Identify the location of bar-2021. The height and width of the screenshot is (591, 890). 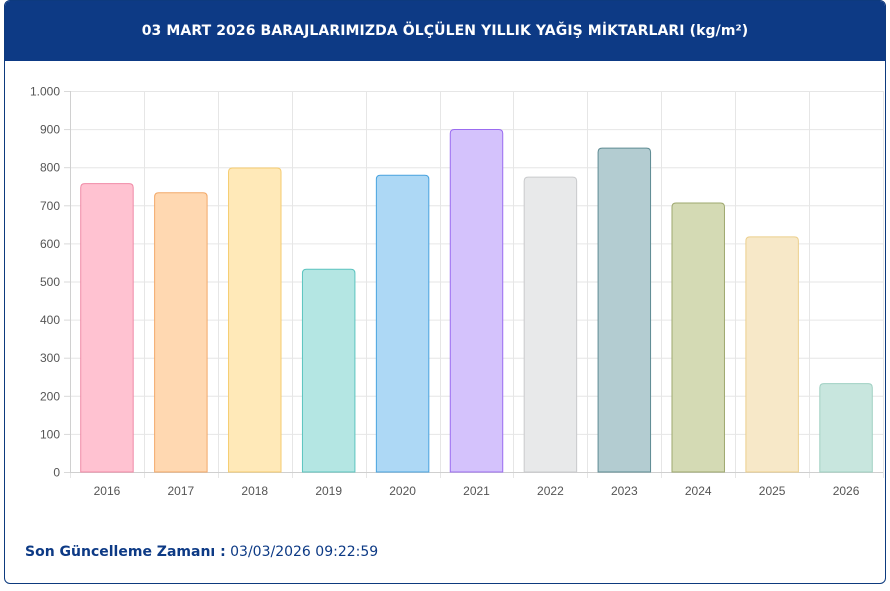
(476, 300).